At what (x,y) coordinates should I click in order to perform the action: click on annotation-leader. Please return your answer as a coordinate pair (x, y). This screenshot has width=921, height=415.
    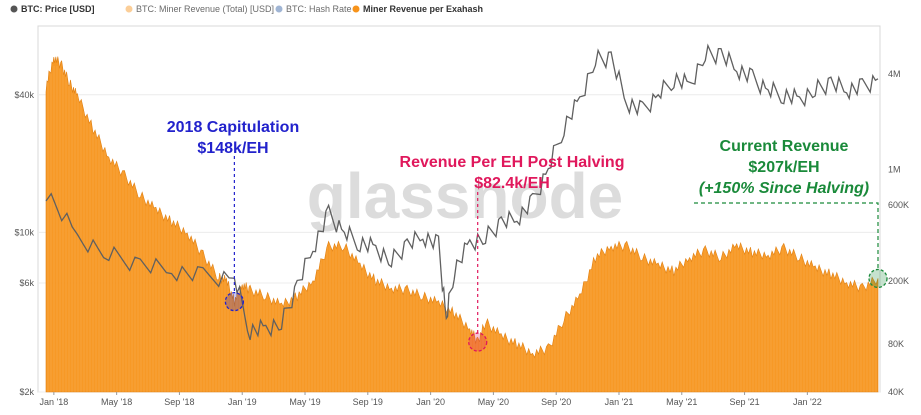
    Looking at the image, I should click on (786, 236).